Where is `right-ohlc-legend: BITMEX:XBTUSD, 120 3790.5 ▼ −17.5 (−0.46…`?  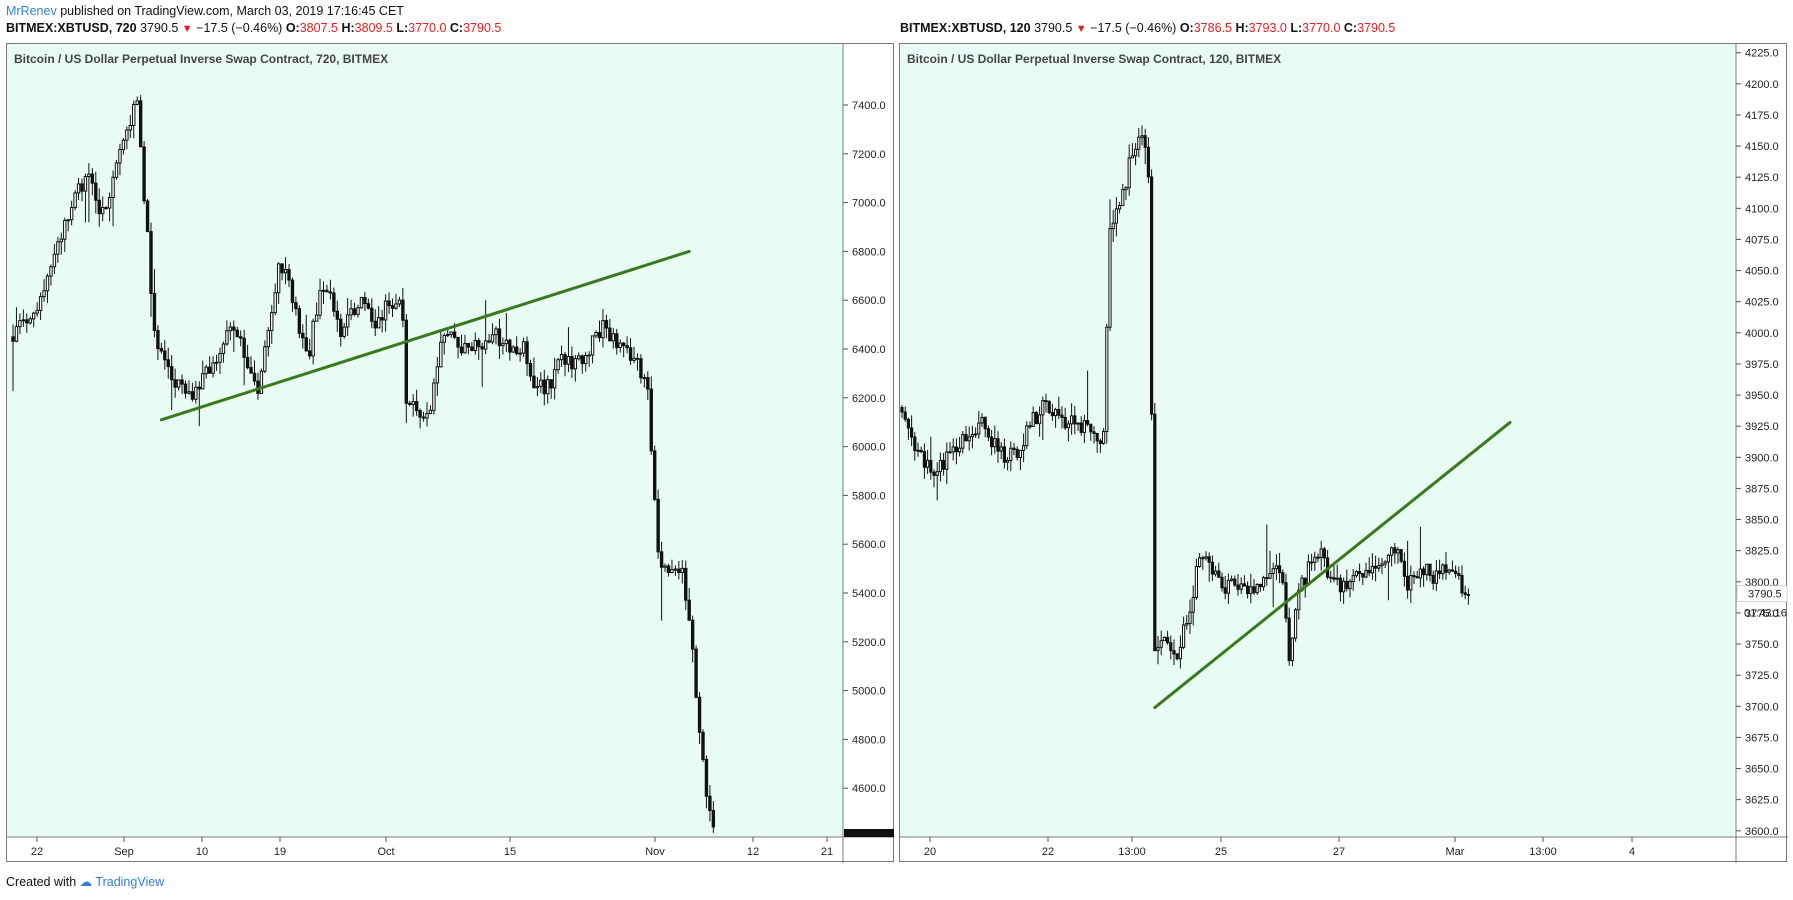
right-ohlc-legend: BITMEX:XBTUSD, 120 3790.5 ▼ −17.5 (−0.46… is located at coordinates (1148, 28).